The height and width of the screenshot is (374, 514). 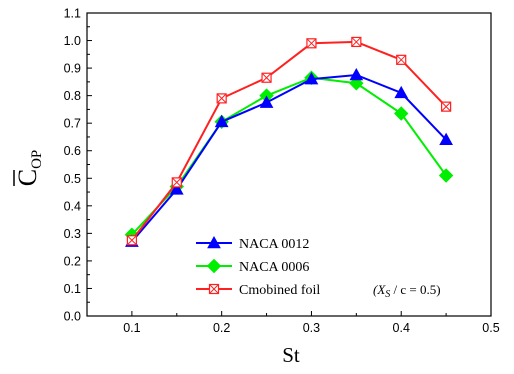 I want to click on y-axis-title: COP, so click(x=29, y=168).